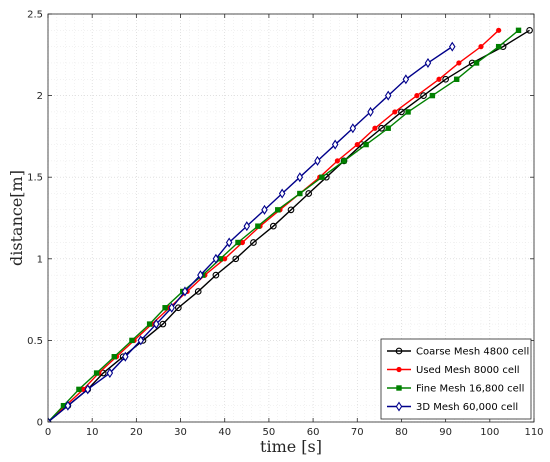 The height and width of the screenshot is (462, 550). I want to click on legend-item: 3D Mesh 60,000 cell, so click(452, 407).